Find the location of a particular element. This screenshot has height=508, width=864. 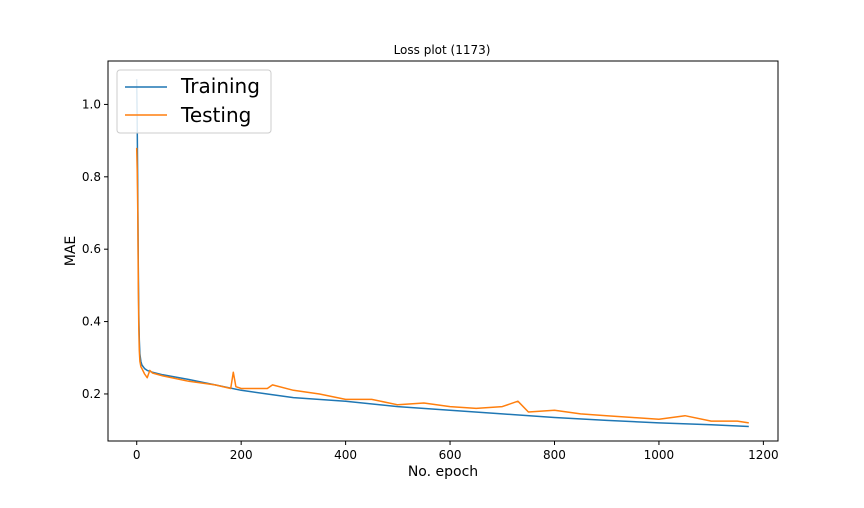

y-axis-label: MAE is located at coordinates (71, 251).